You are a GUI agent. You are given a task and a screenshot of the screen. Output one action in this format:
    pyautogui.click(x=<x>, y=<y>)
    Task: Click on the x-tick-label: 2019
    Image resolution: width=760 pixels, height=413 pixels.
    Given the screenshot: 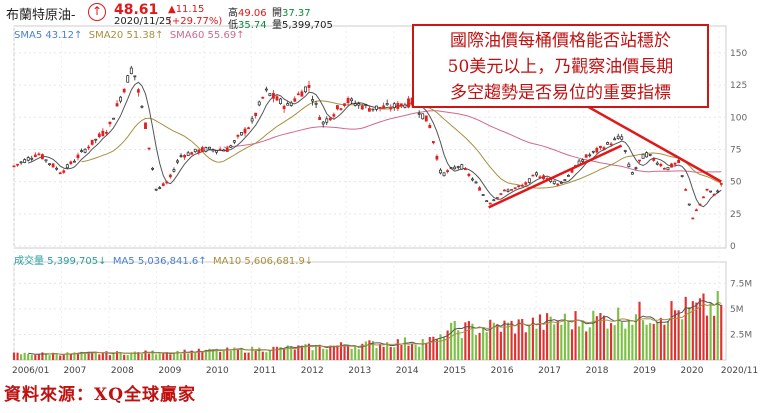 What is the action you would take?
    pyautogui.click(x=644, y=371)
    